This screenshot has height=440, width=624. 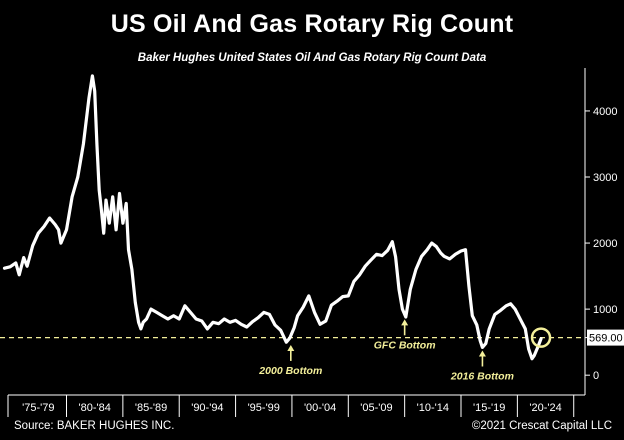 I want to click on x-tick-label: '10-'14, so click(x=433, y=408).